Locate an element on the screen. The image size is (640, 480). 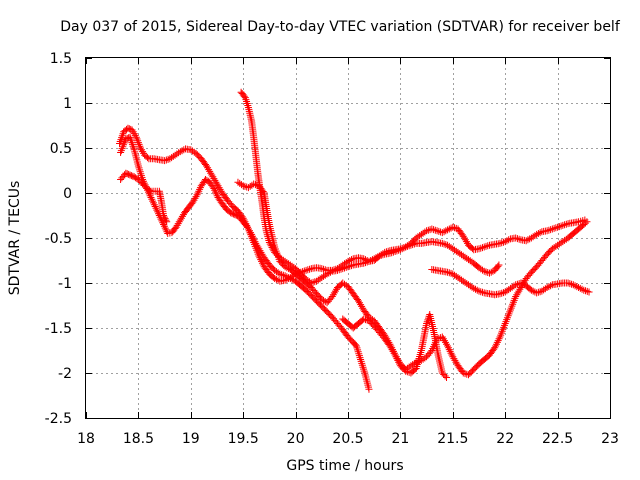
x-tick-label: 21.5 is located at coordinates (452, 439).